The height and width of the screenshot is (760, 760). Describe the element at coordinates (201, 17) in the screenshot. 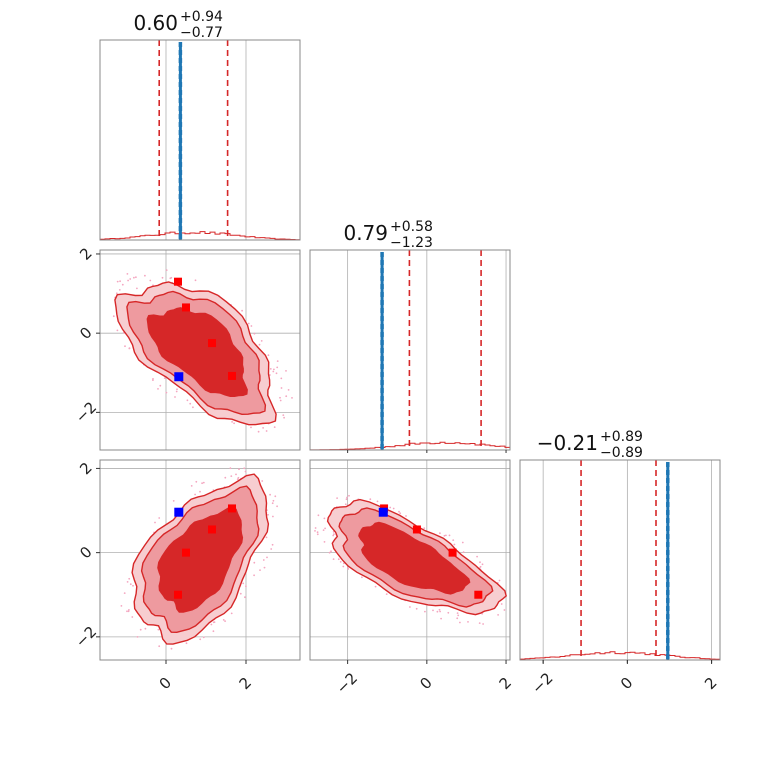

I see `panel-title-upper-error: +0.94` at that location.